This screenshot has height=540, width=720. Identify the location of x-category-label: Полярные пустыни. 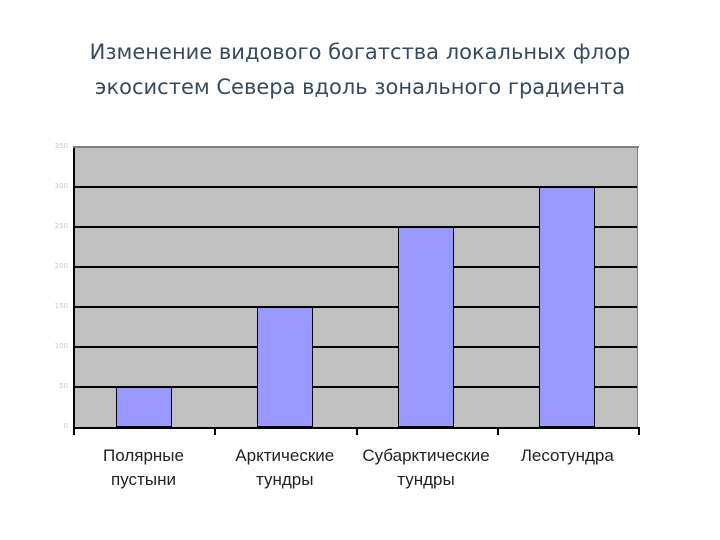
(143, 468).